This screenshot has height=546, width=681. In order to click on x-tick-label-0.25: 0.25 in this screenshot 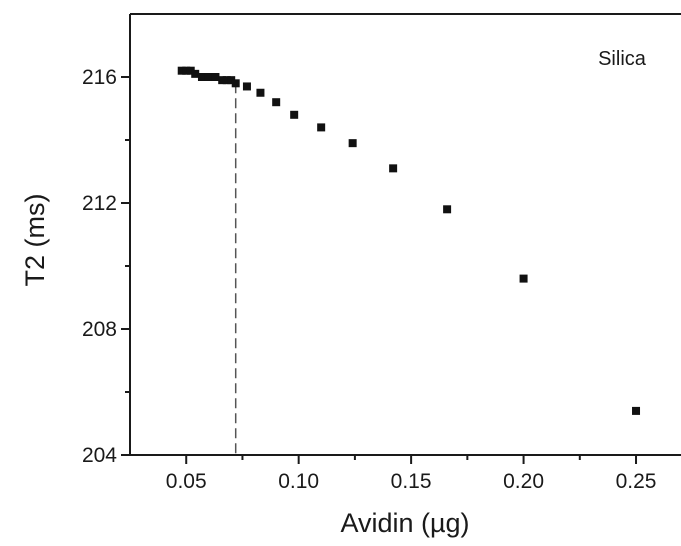, I will do `click(636, 481)`.